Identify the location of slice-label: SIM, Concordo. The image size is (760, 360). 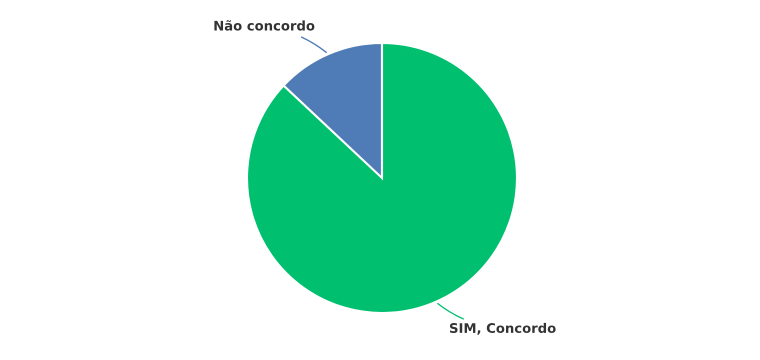
(503, 328).